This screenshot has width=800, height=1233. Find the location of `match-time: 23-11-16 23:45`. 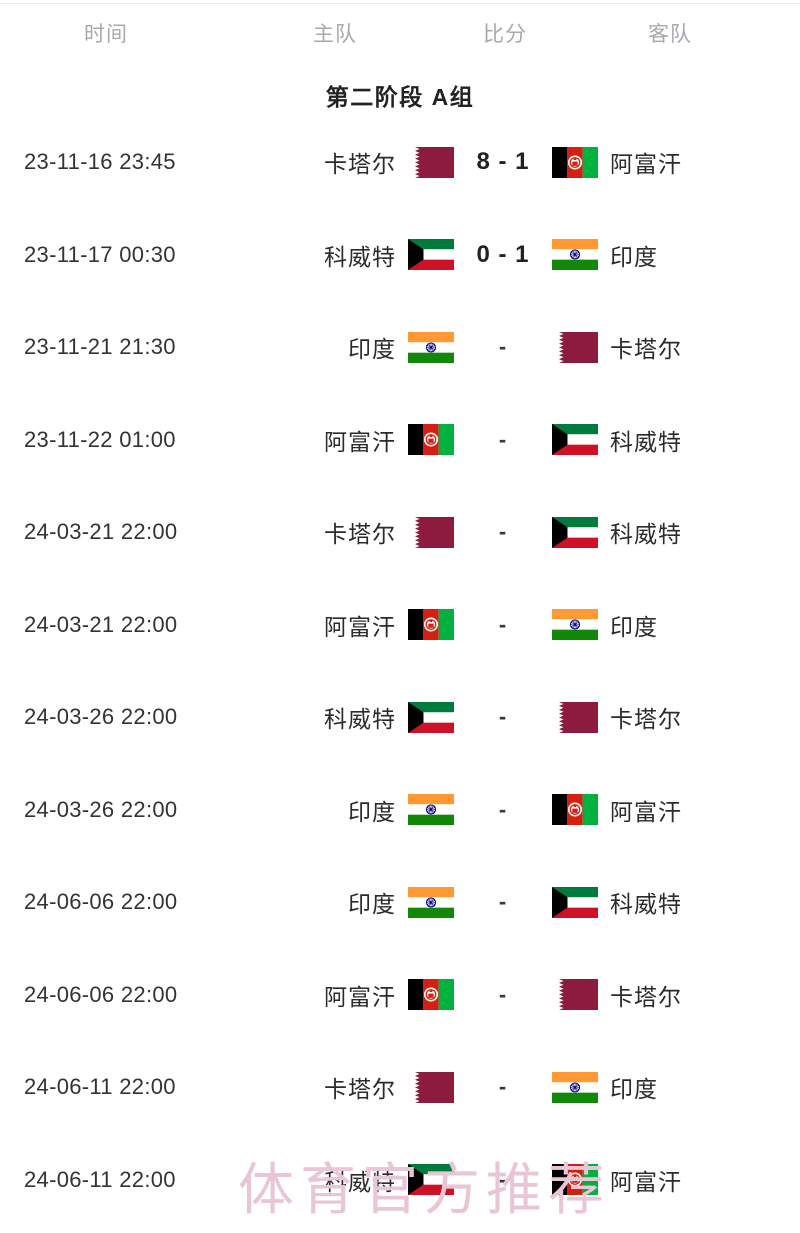

match-time: 23-11-16 23:45 is located at coordinates (100, 162).